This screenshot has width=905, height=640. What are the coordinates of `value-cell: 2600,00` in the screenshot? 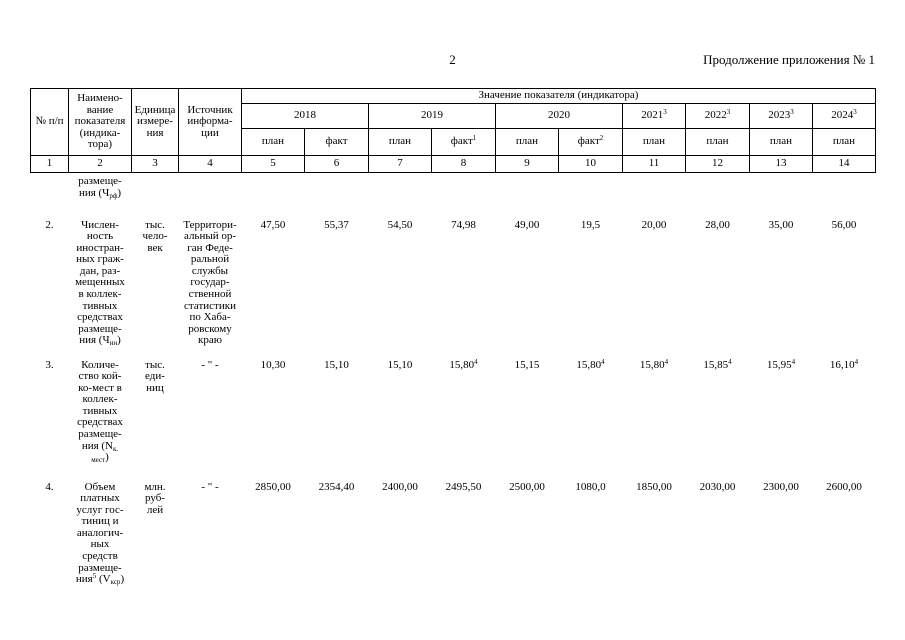 It's located at (844, 486).